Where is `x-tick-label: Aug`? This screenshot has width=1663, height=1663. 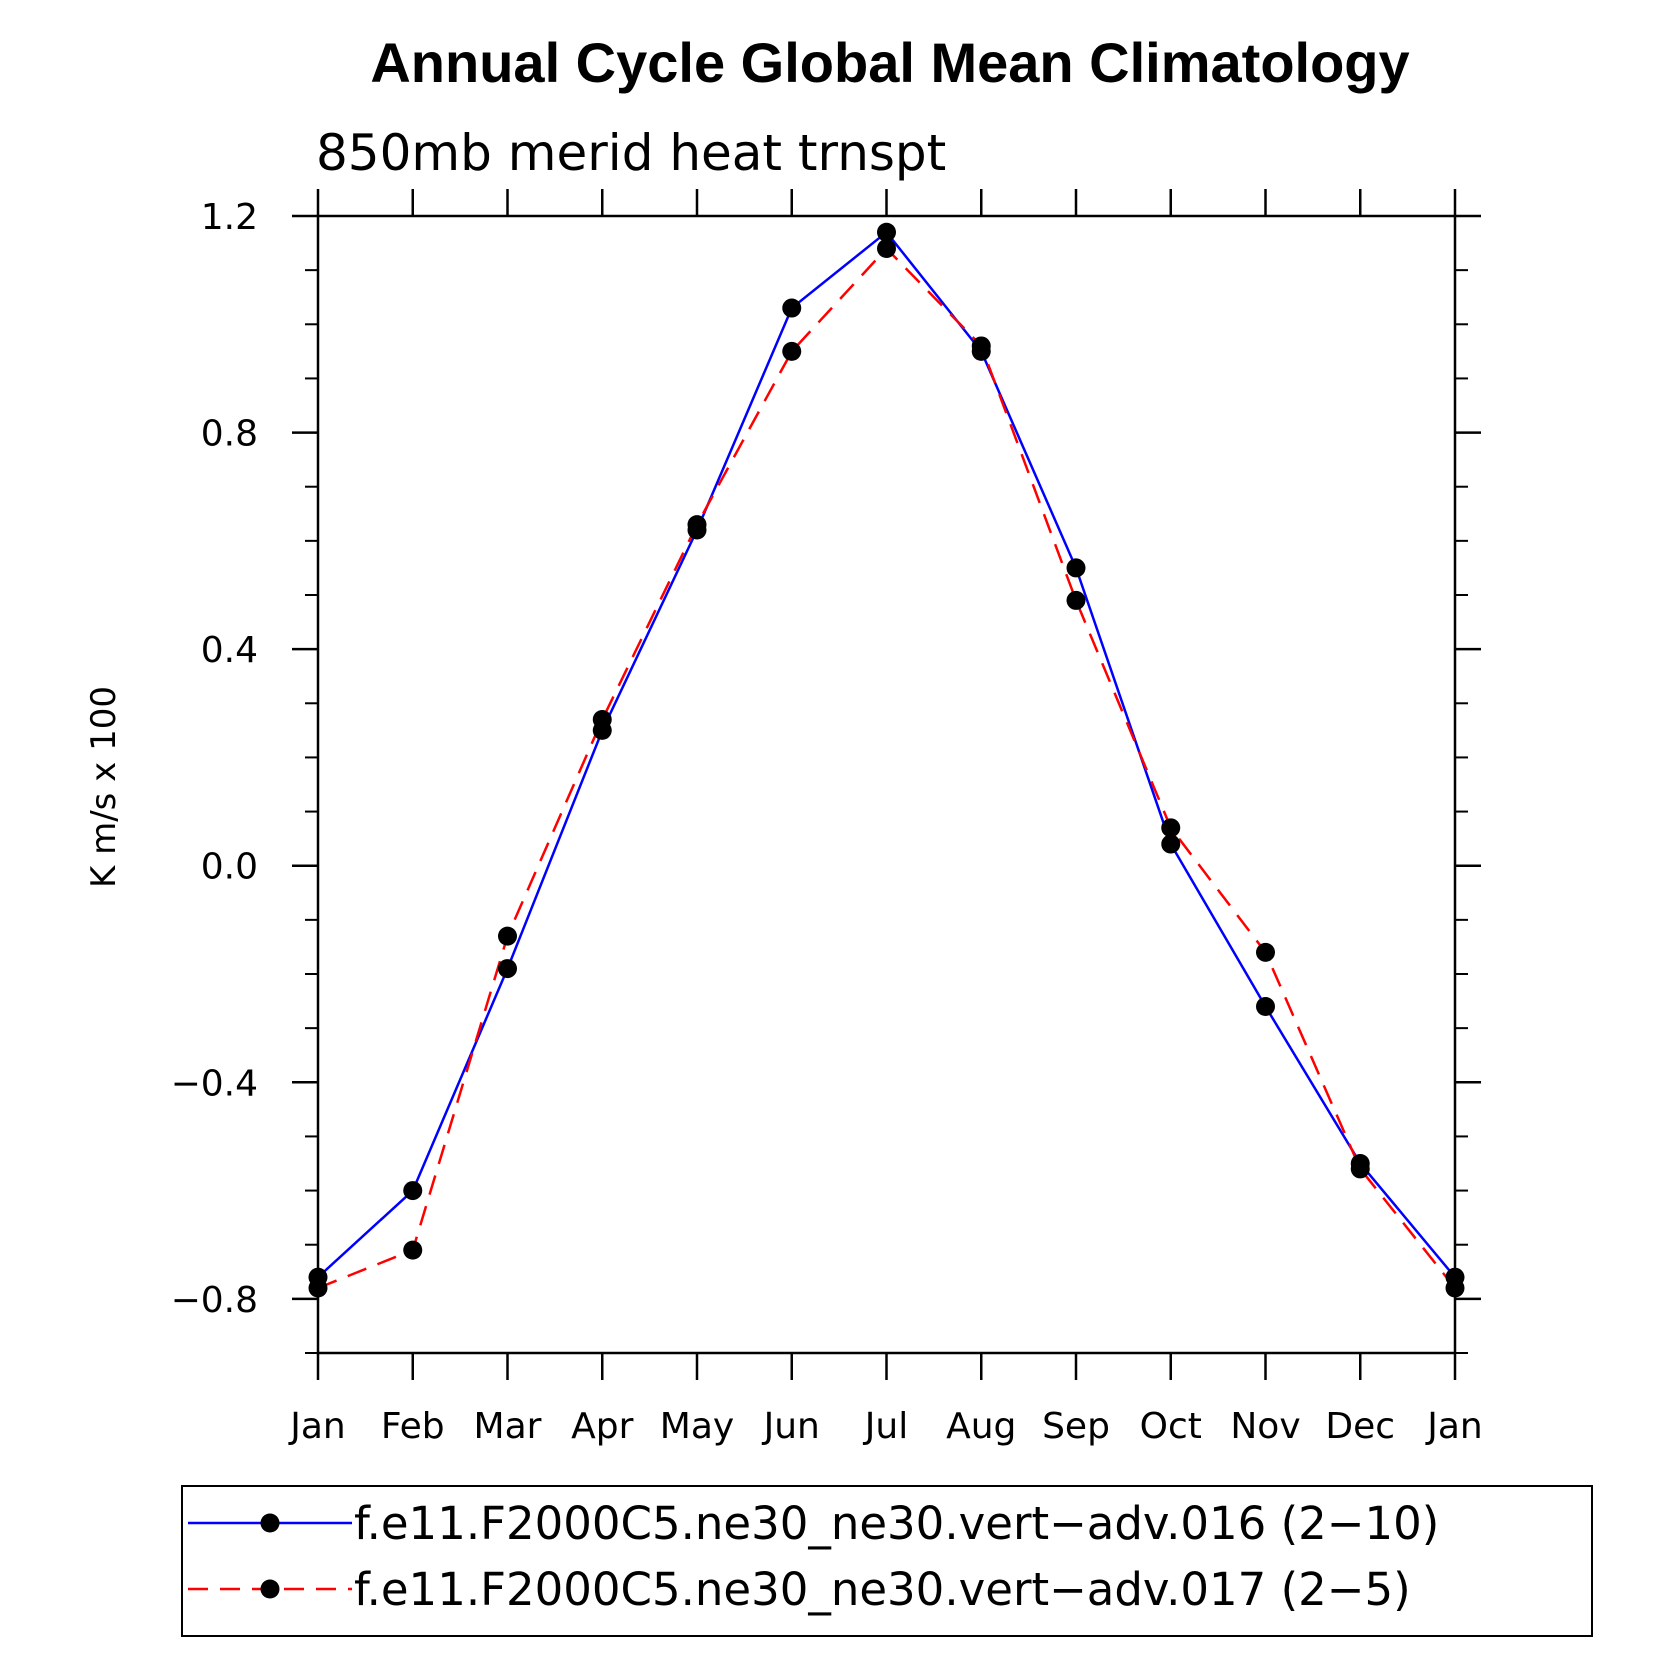 x-tick-label: Aug is located at coordinates (981, 1426).